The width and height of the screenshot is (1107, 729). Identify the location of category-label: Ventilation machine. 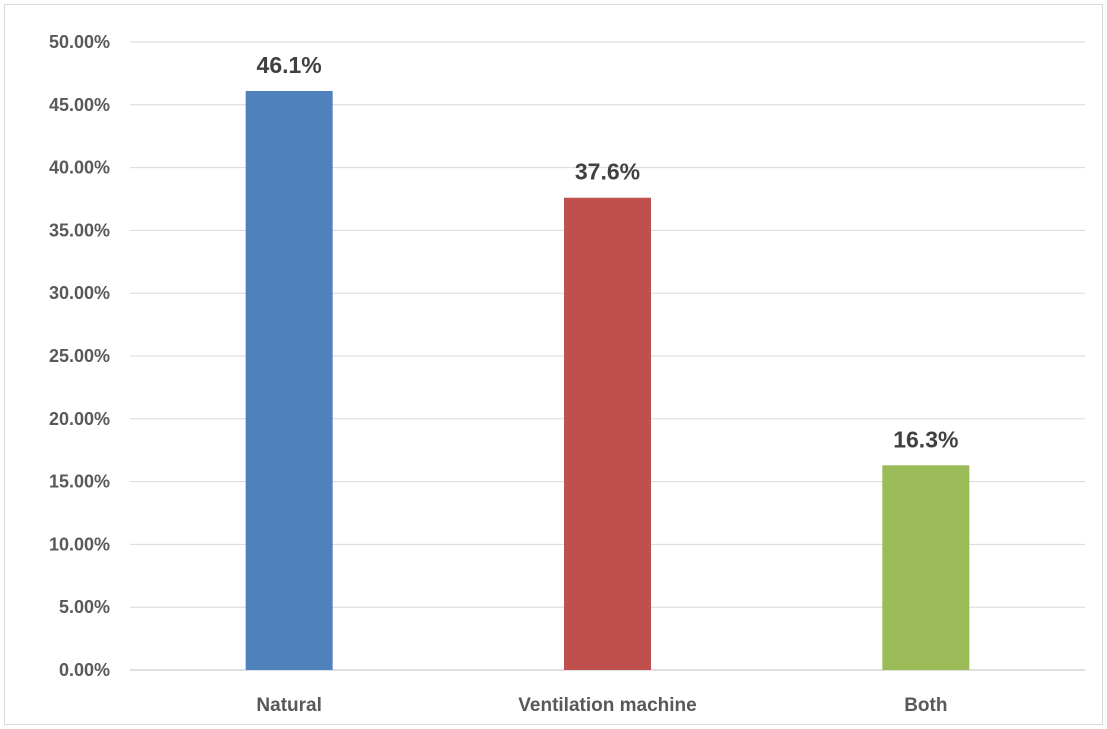
(607, 705).